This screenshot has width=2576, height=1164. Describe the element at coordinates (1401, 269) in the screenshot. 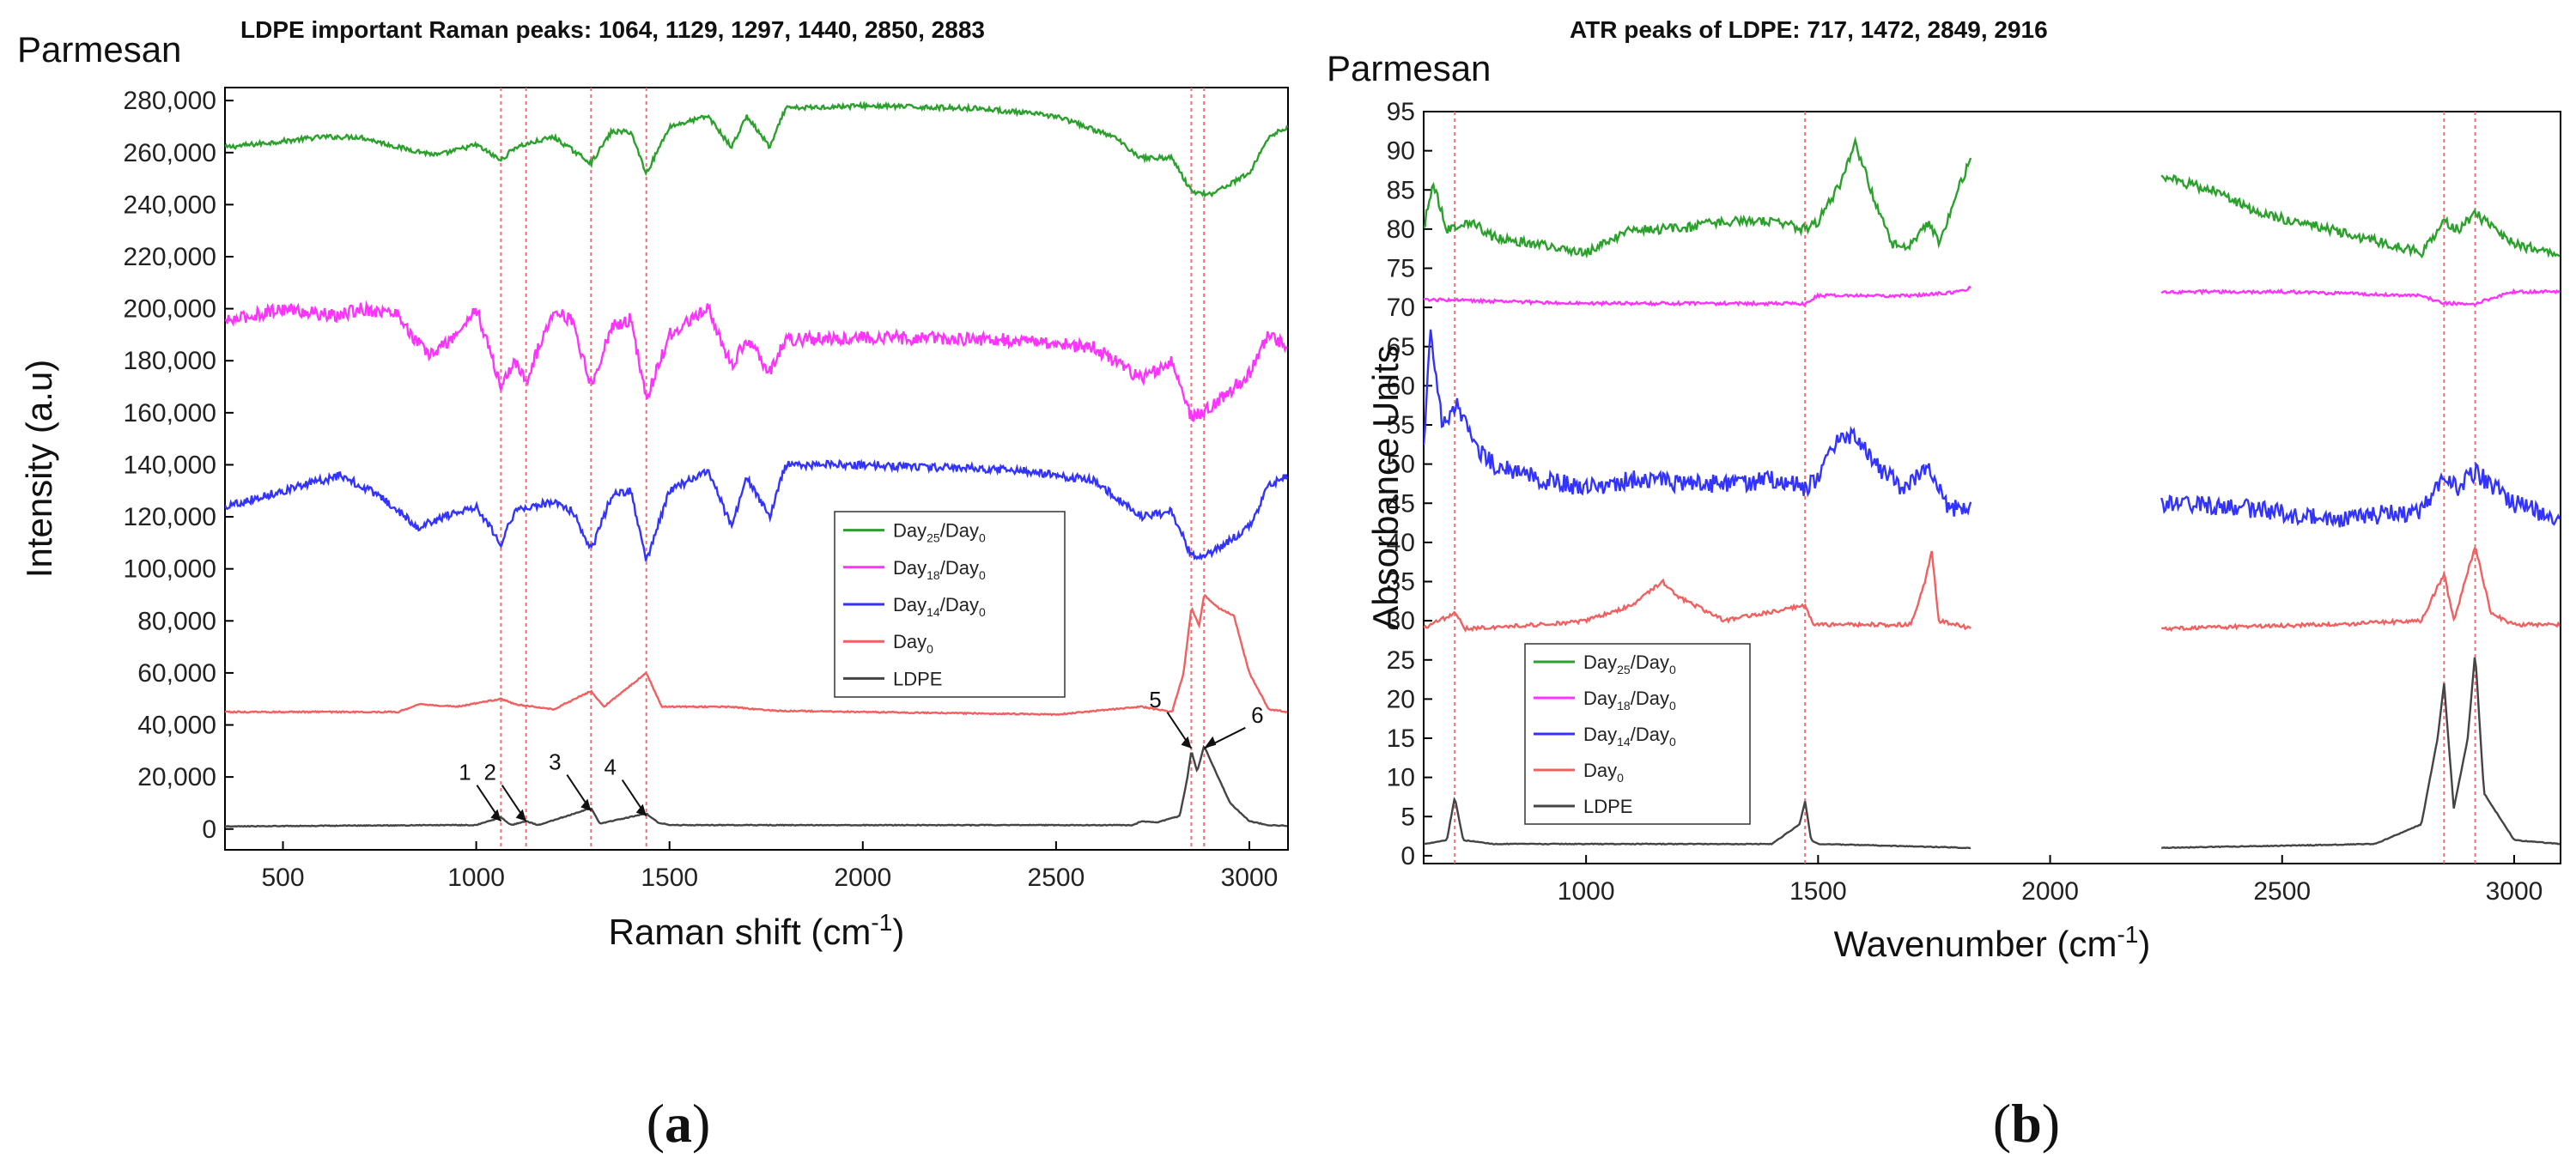

I see `y-tick-label: 75` at that location.